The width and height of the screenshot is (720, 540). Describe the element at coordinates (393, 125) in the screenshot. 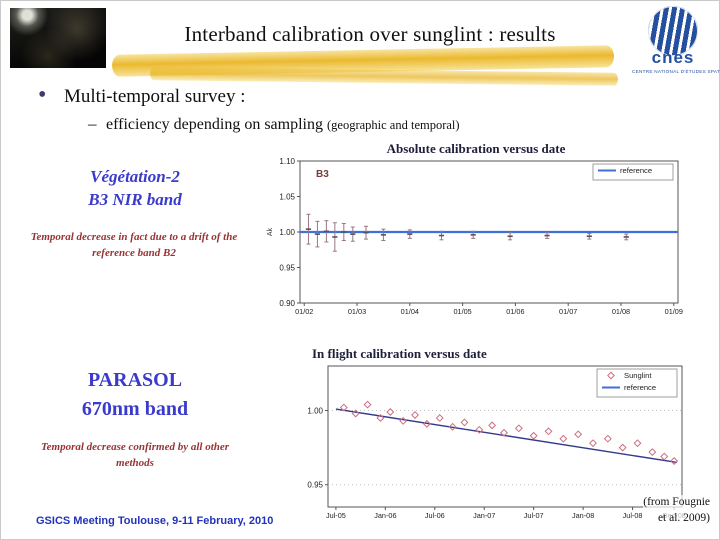

I see `sub-bullet-note: (geographic and temporal)` at that location.